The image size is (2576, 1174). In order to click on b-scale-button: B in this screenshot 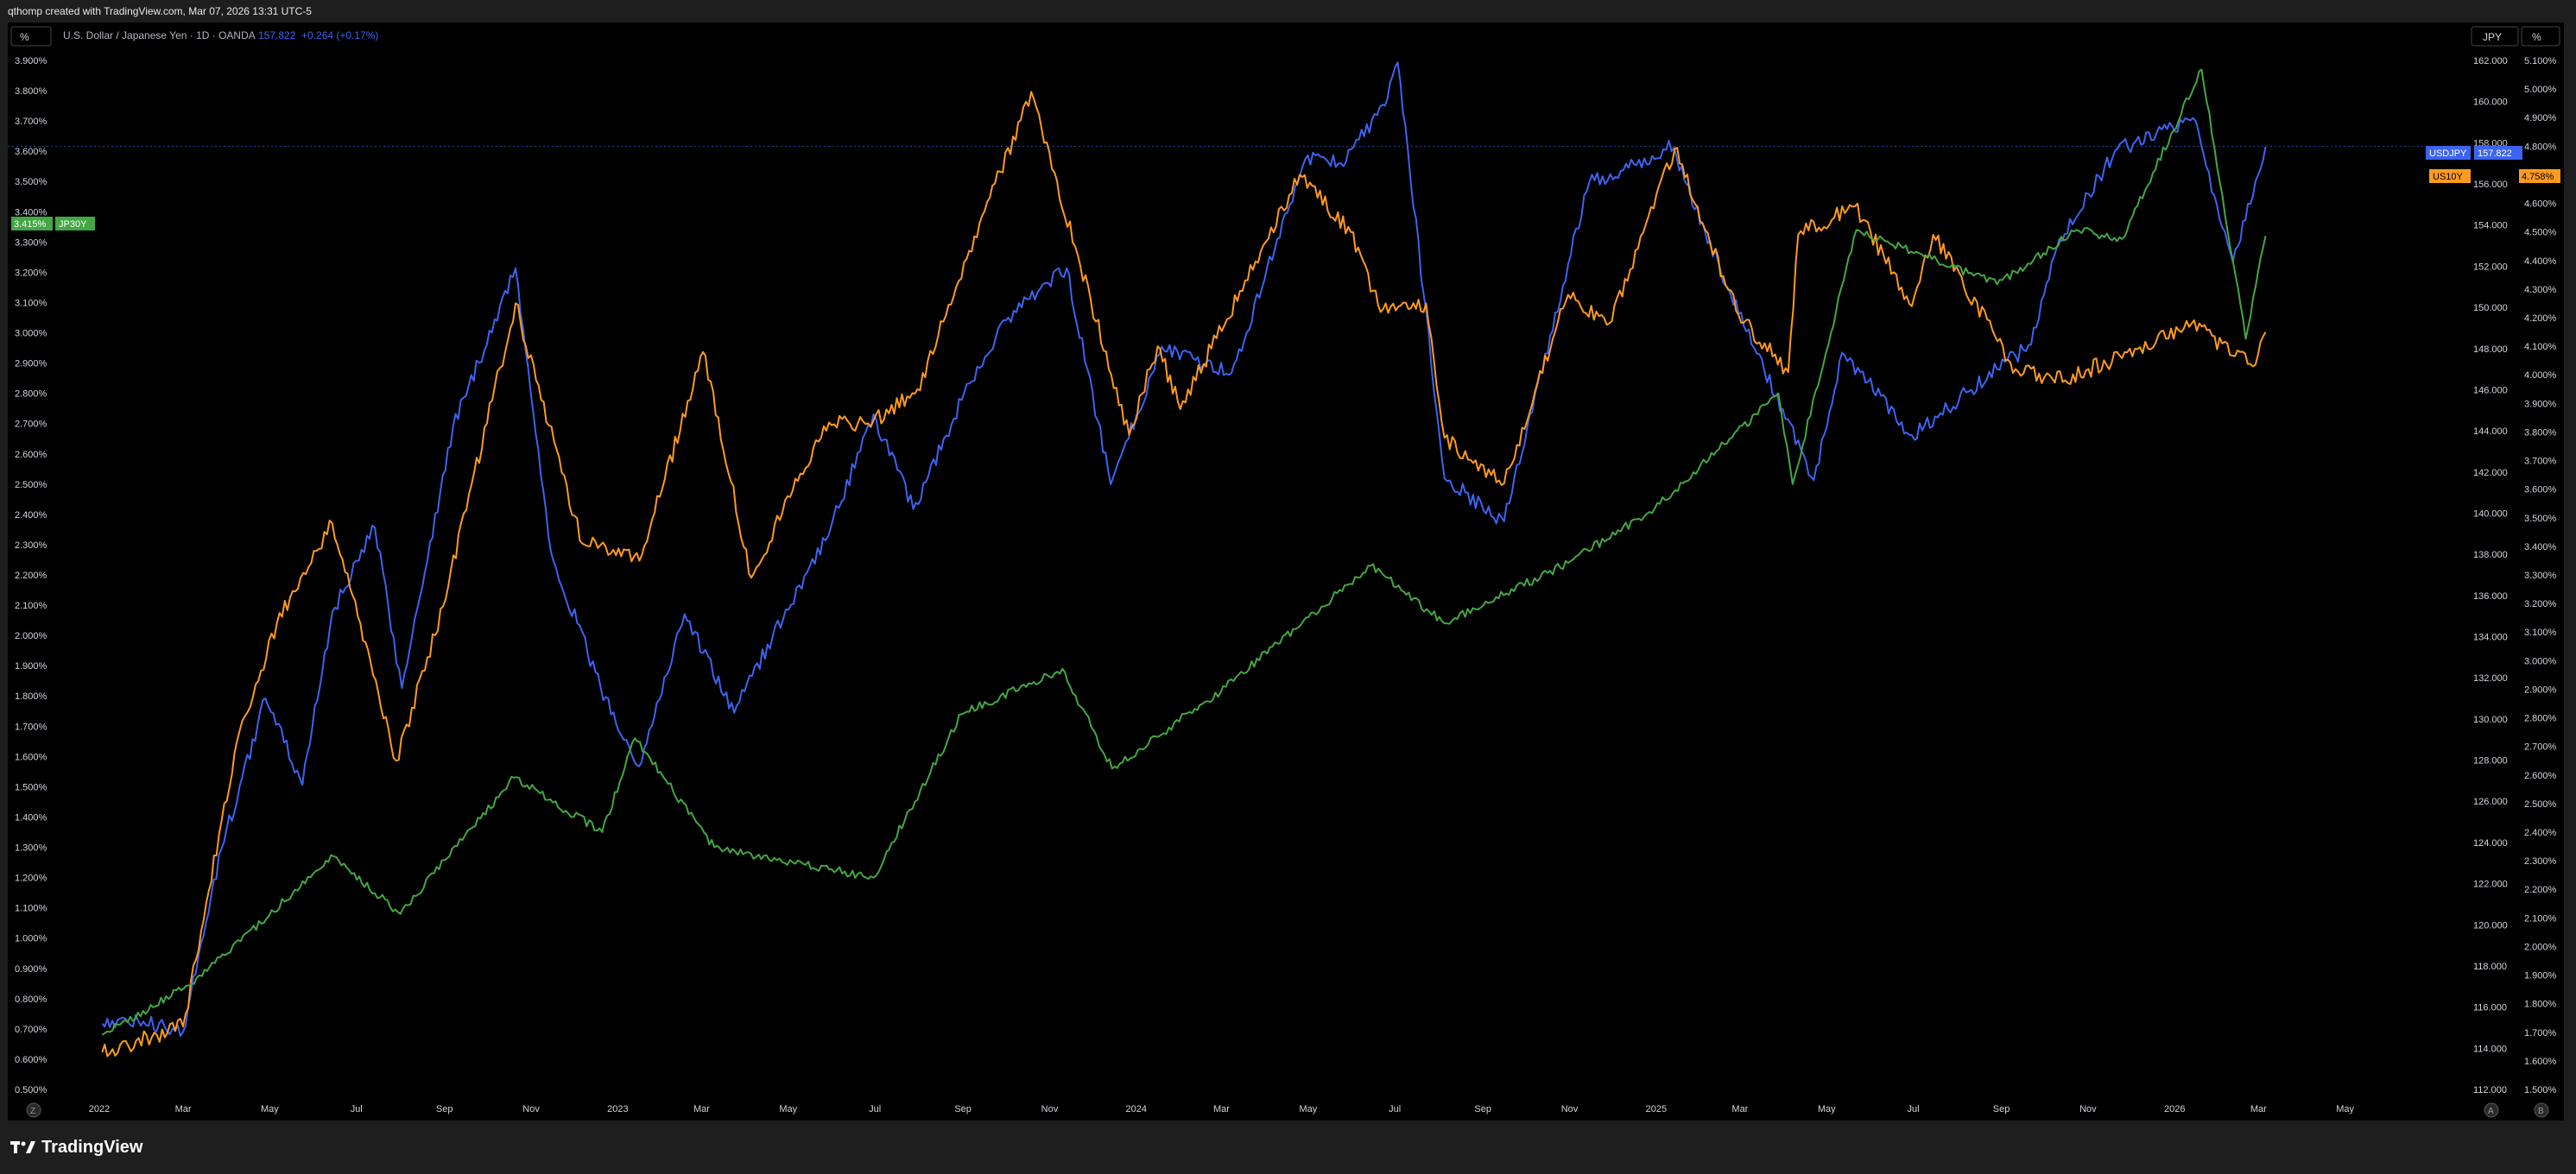, I will do `click(2541, 1110)`.